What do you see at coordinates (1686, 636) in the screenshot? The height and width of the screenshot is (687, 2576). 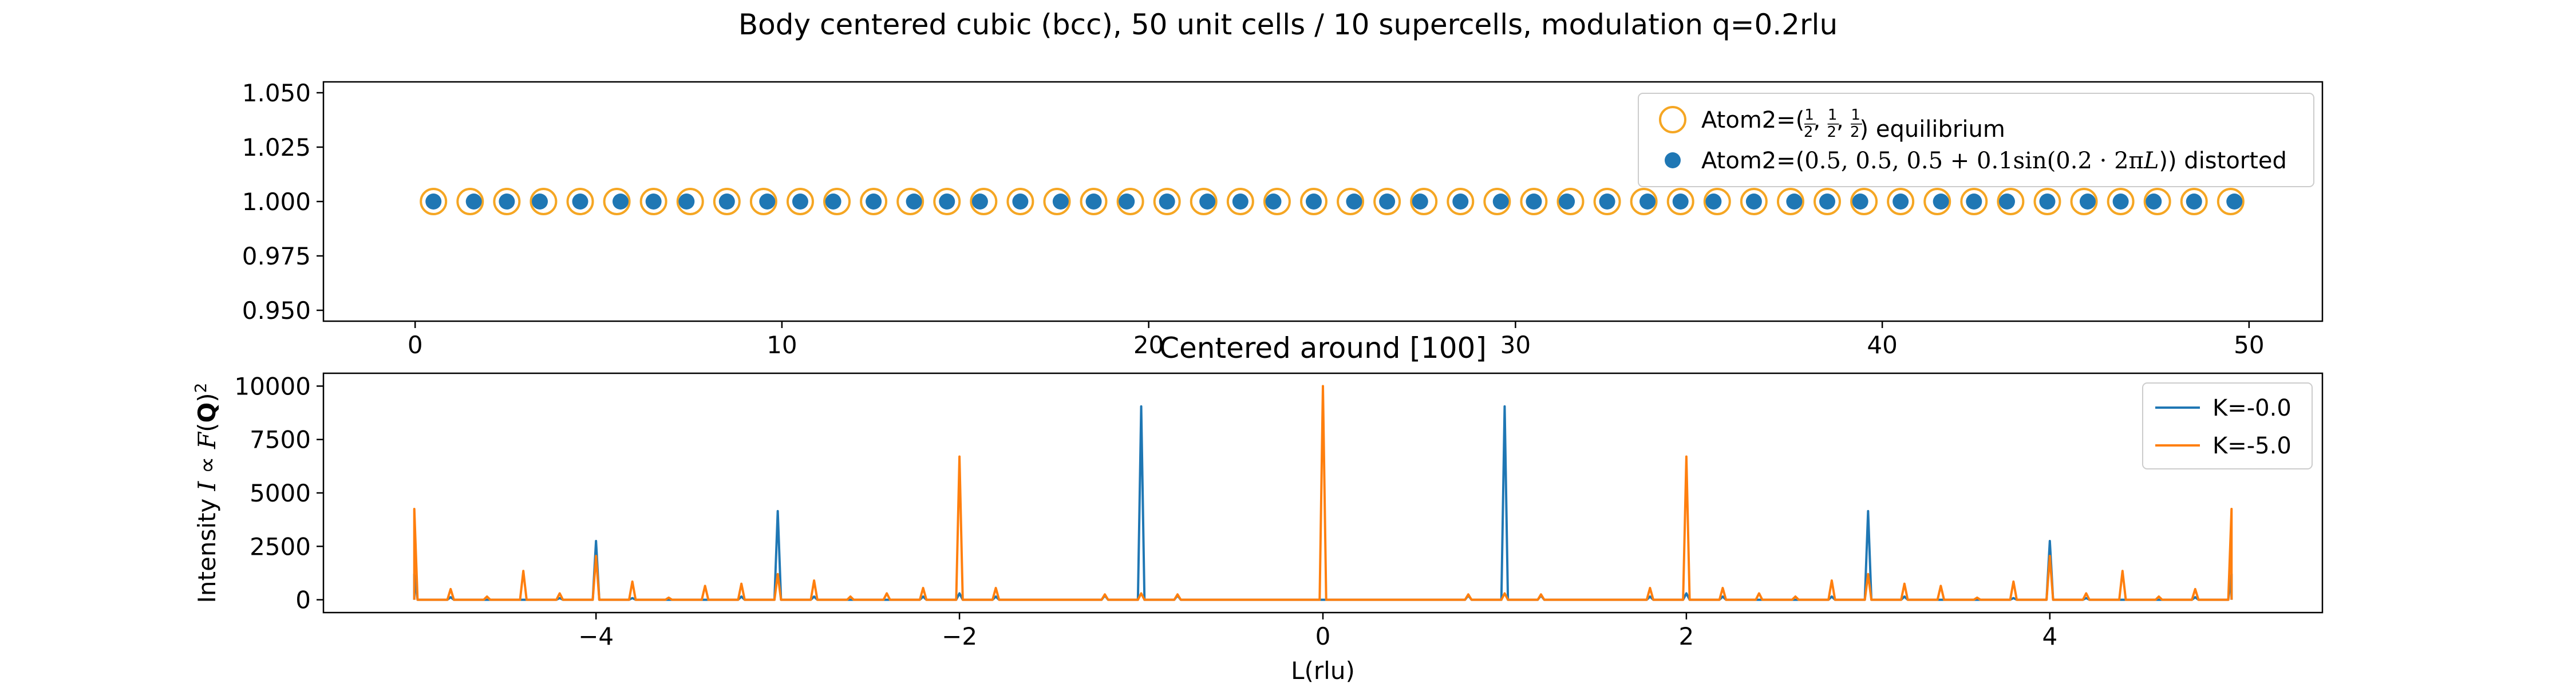 I see `x-tick-label: 2` at bounding box center [1686, 636].